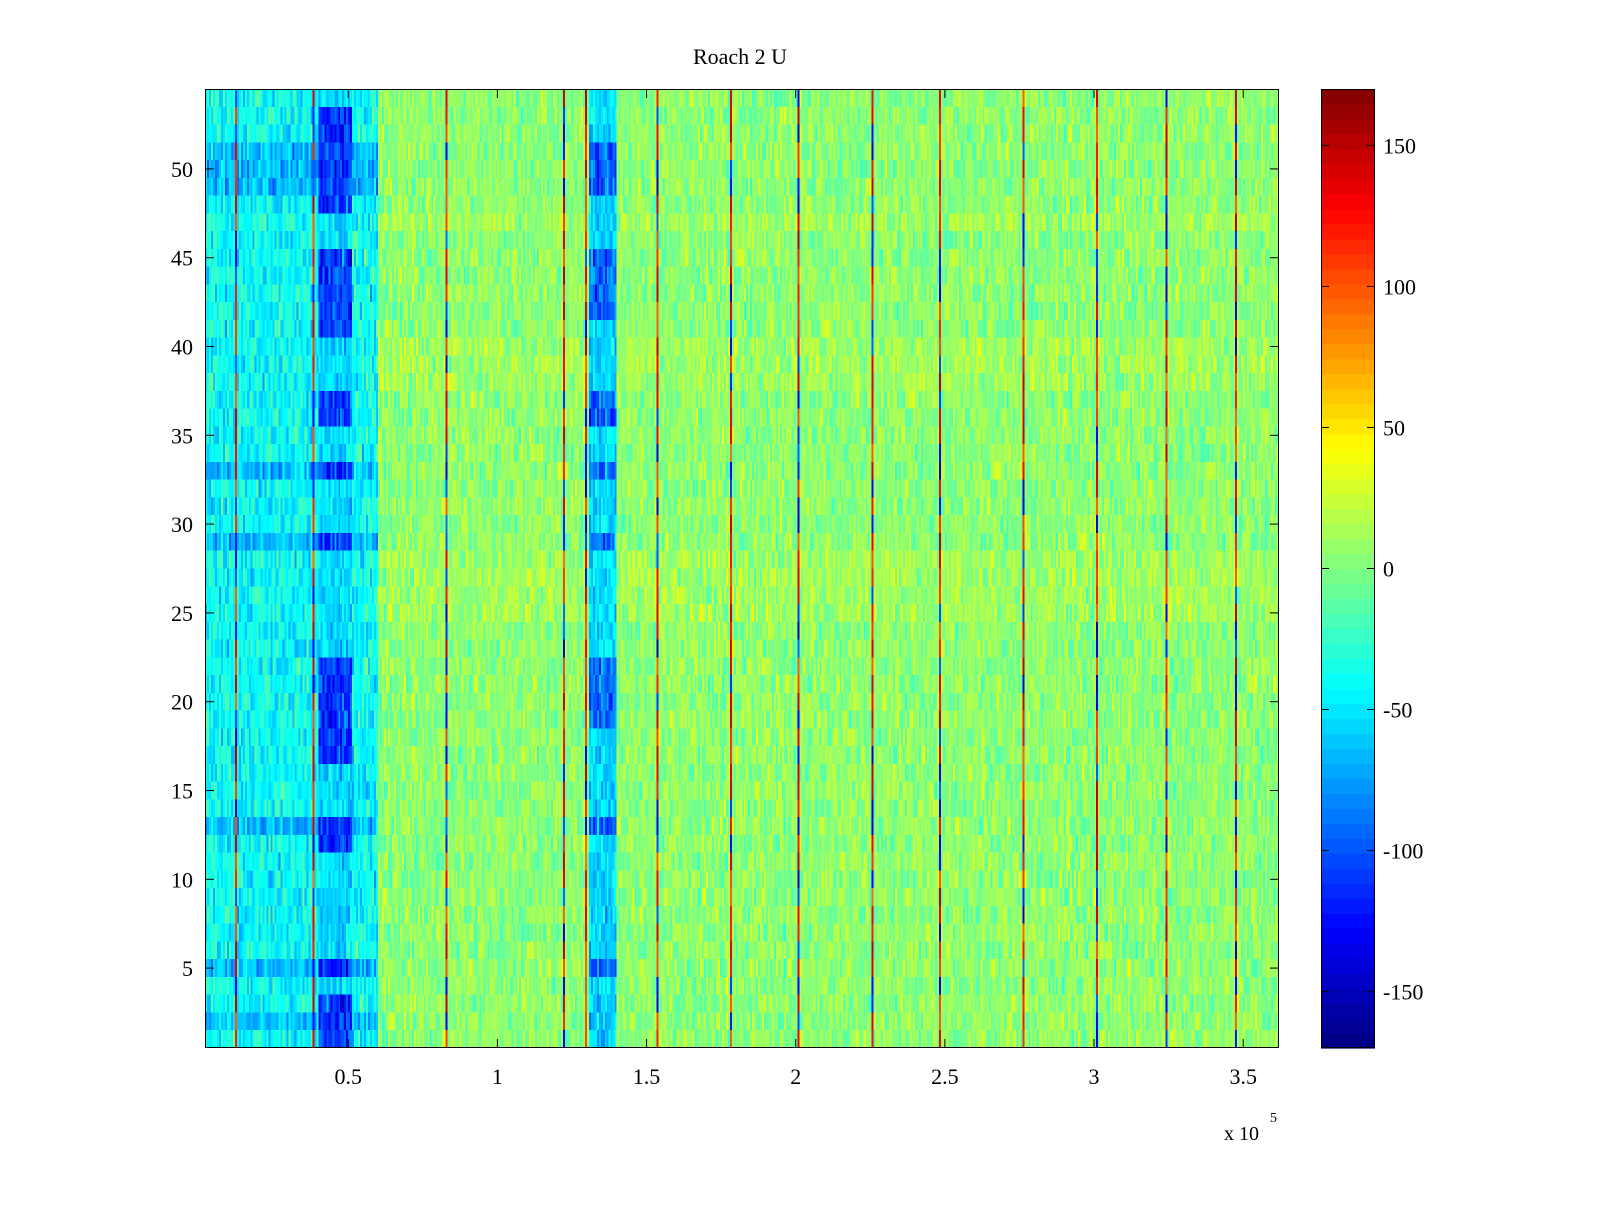  What do you see at coordinates (1399, 286) in the screenshot?
I see `colorbar-tick-label: 100` at bounding box center [1399, 286].